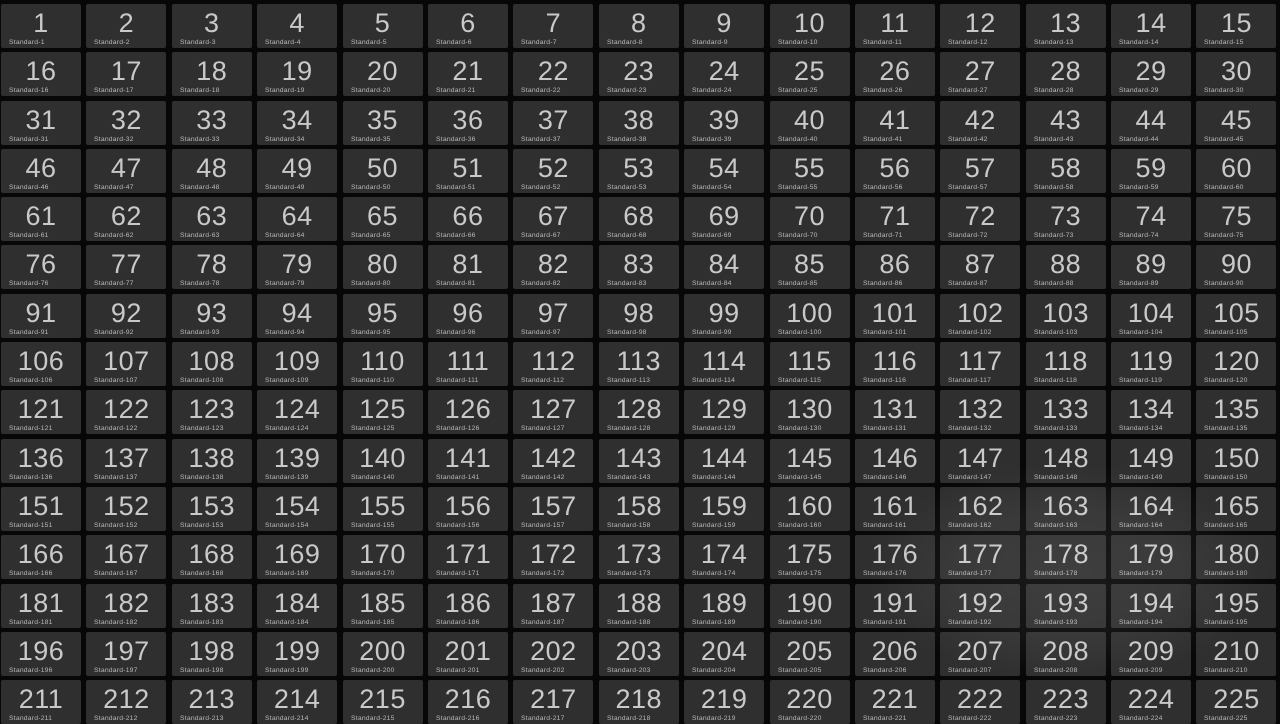 This screenshot has height=724, width=1280. I want to click on tile: 101 Standard-101, so click(894, 315).